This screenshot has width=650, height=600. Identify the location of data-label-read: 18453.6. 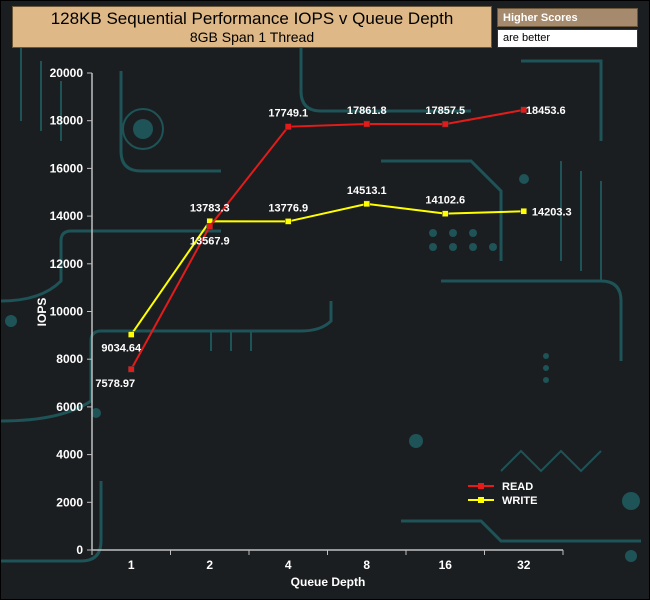
(546, 111).